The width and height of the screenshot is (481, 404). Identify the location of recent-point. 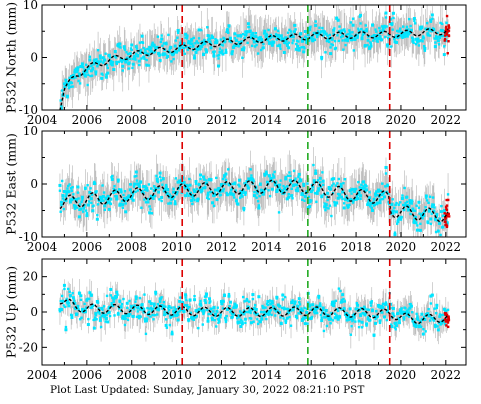
(446, 213).